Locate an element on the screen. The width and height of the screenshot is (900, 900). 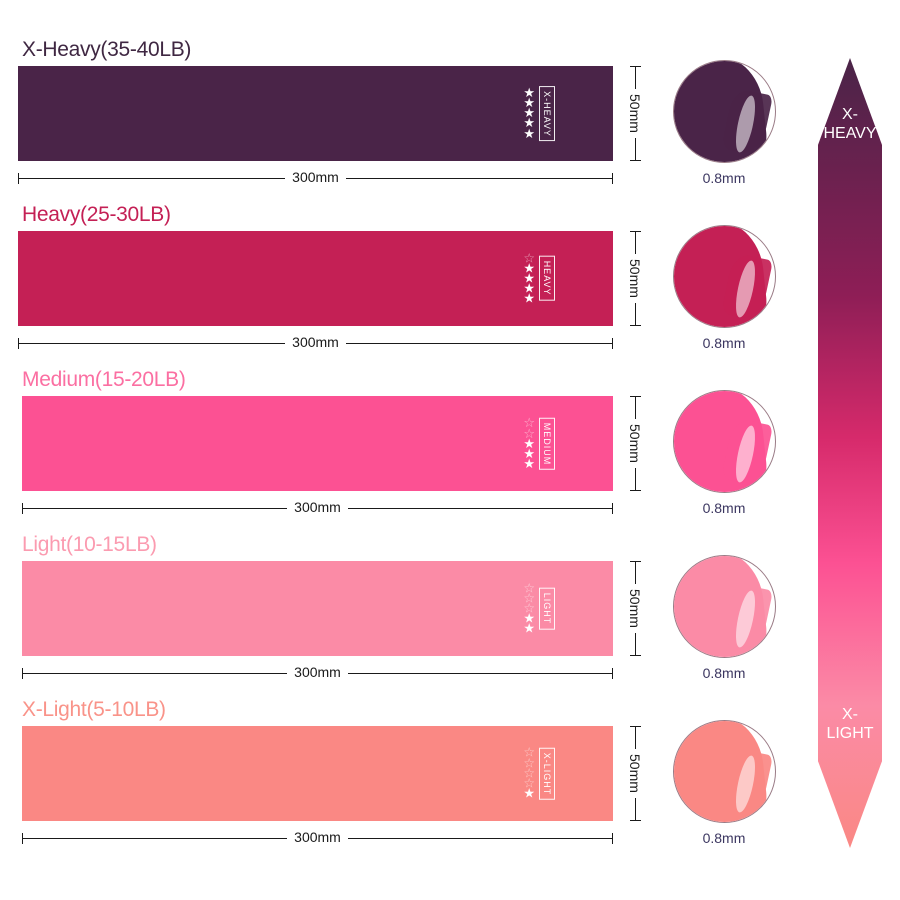
band-strip: ☆ ★ ★ ★ ★ HEAVY is located at coordinates (315, 278).